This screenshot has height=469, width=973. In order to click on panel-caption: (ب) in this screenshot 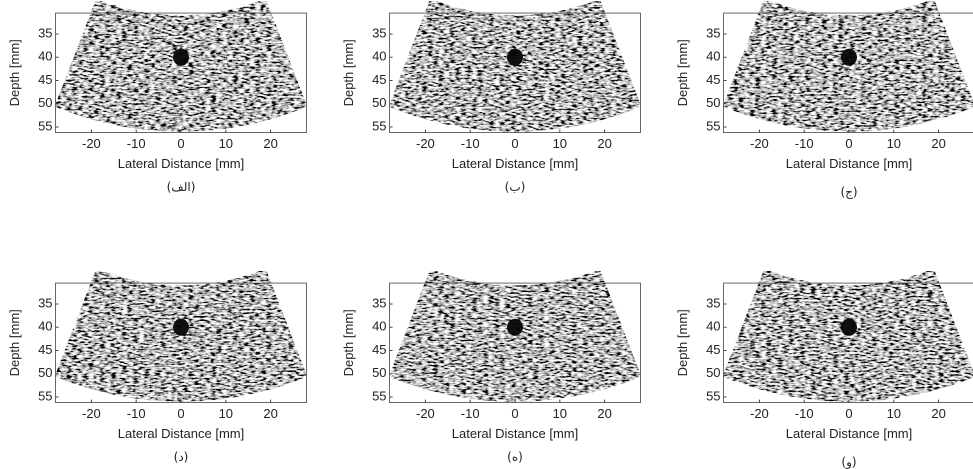, I will do `click(515, 187)`.